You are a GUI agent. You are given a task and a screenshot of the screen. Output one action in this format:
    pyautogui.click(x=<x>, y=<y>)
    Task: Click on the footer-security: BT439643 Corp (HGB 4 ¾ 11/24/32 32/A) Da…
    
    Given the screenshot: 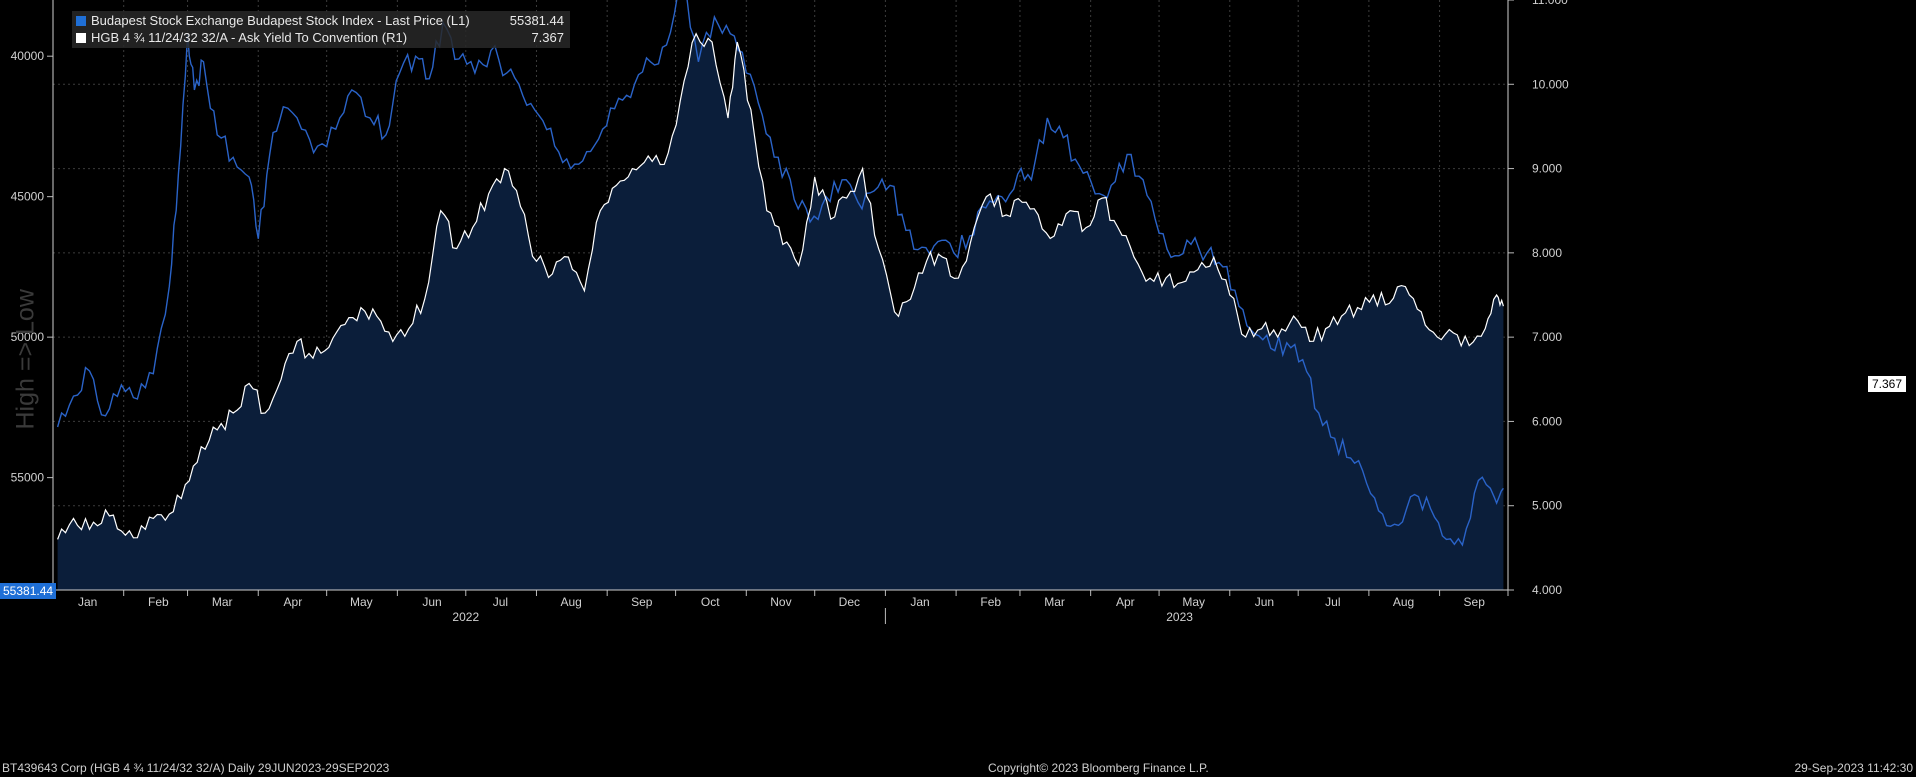 What is the action you would take?
    pyautogui.click(x=196, y=768)
    